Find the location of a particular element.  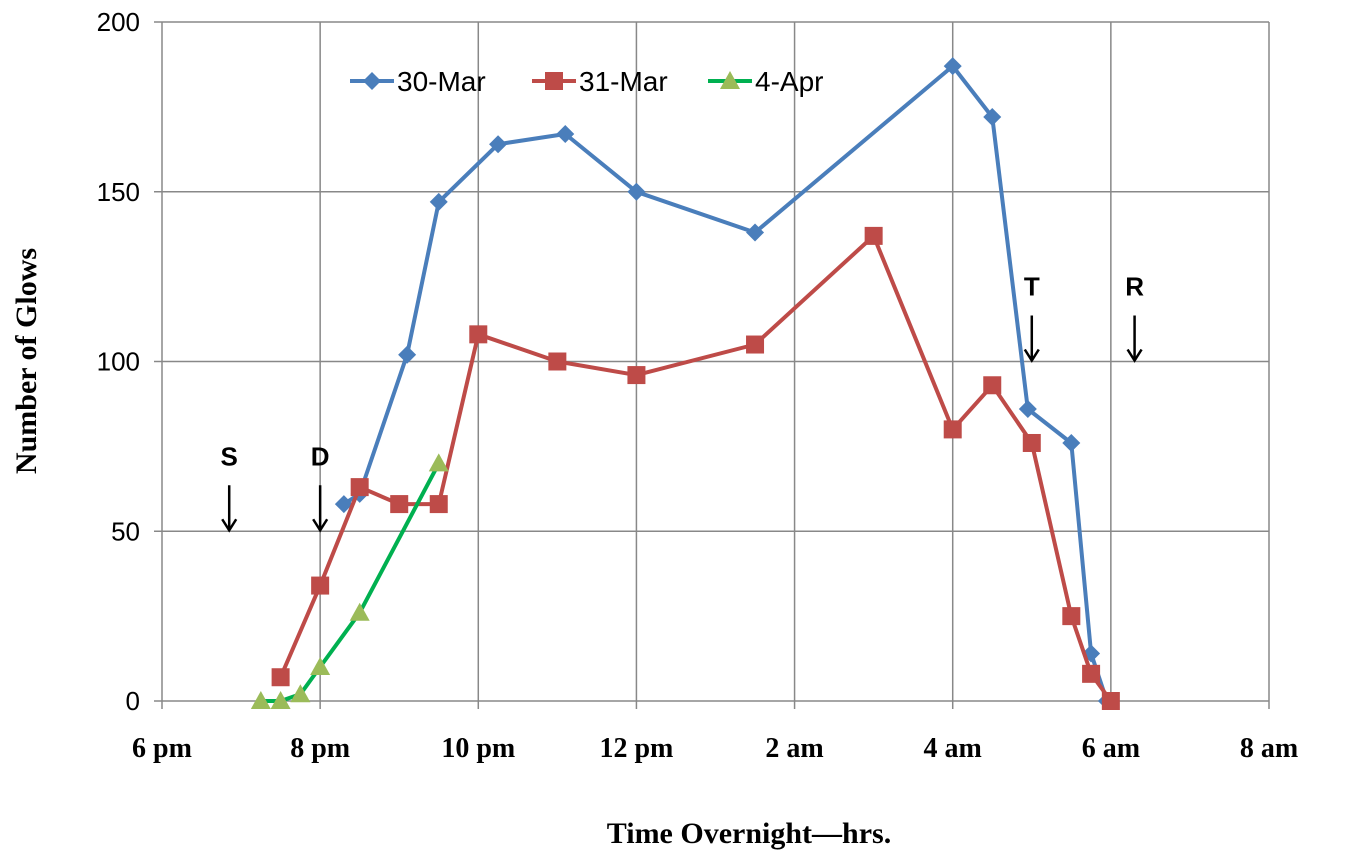

y-tick-labels: 0 50 100 150 200 is located at coordinates (118, 361).